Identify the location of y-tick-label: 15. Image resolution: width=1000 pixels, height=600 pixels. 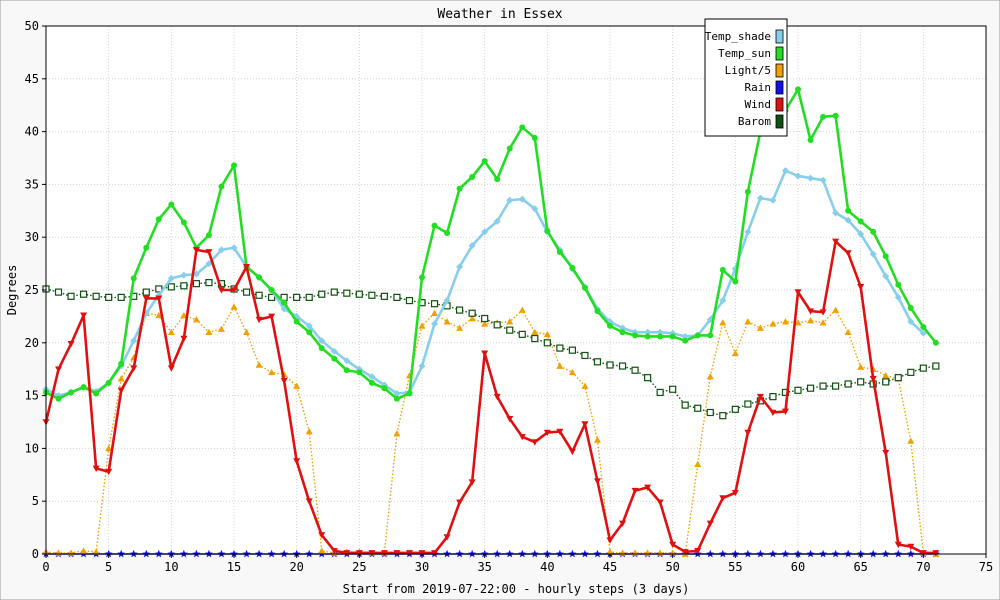
(32, 396).